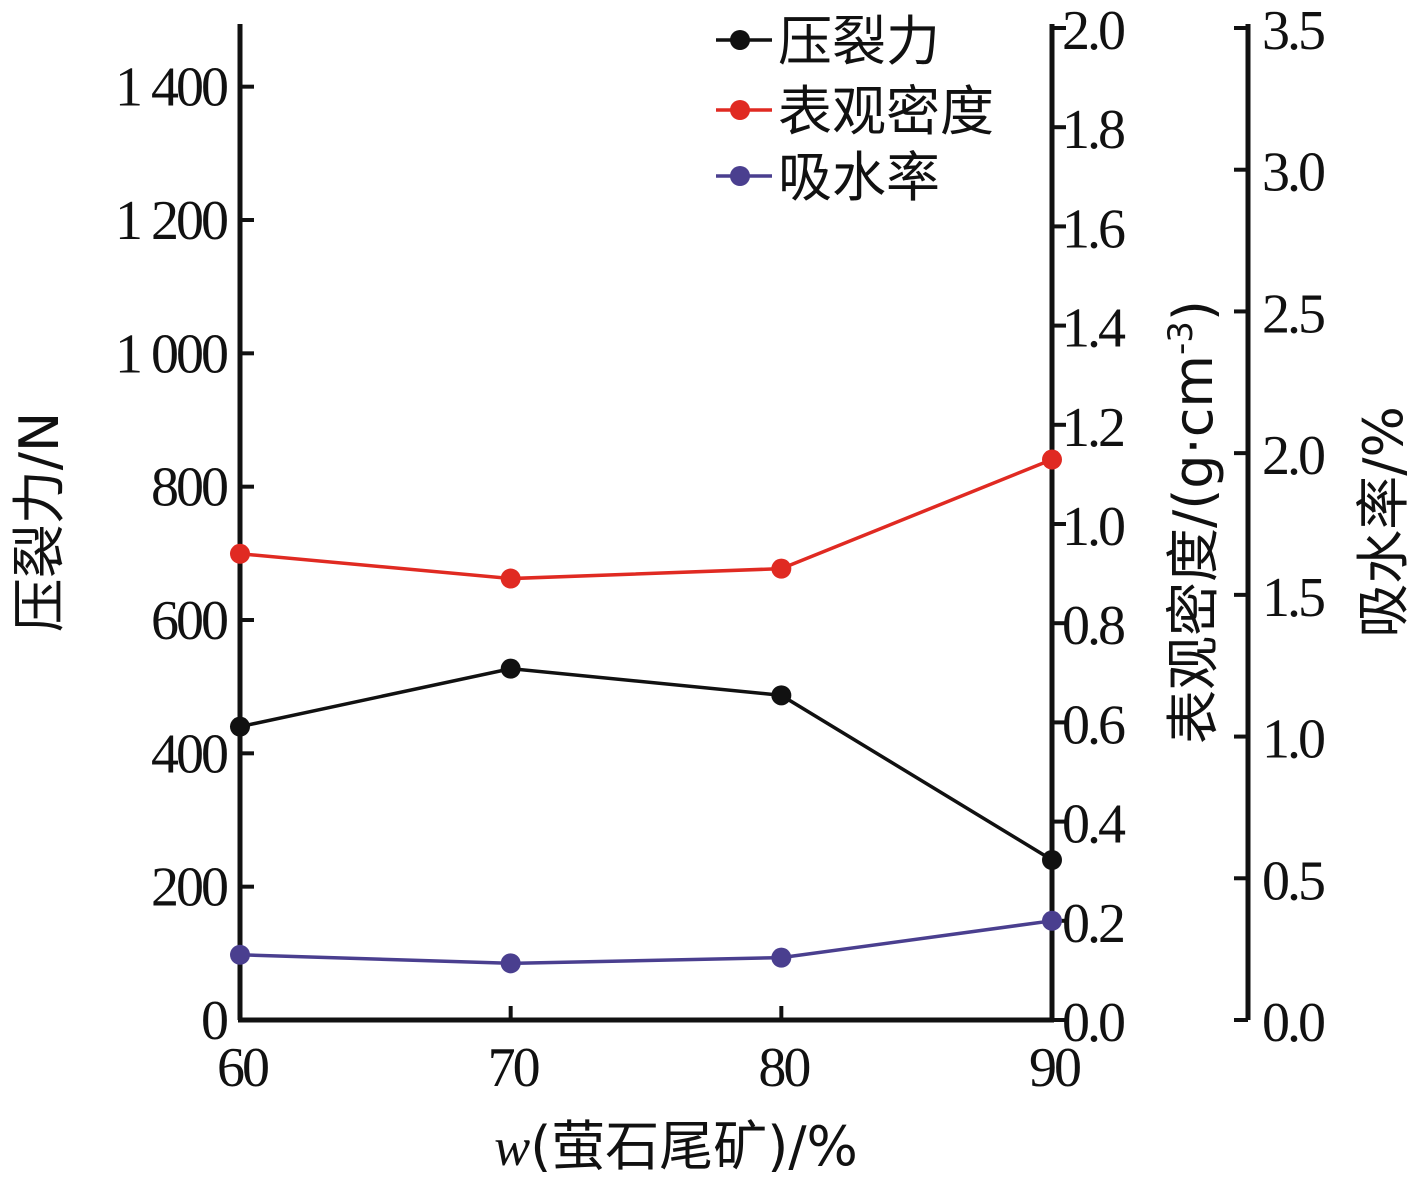 The width and height of the screenshot is (1417, 1181). What do you see at coordinates (859, 177) in the screenshot?
I see `legend-label: 吸水率` at bounding box center [859, 177].